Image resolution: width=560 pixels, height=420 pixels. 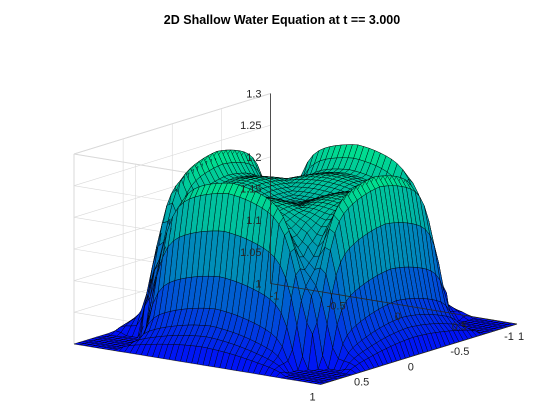 I want to click on x-axis-line, so click(x=394, y=304).